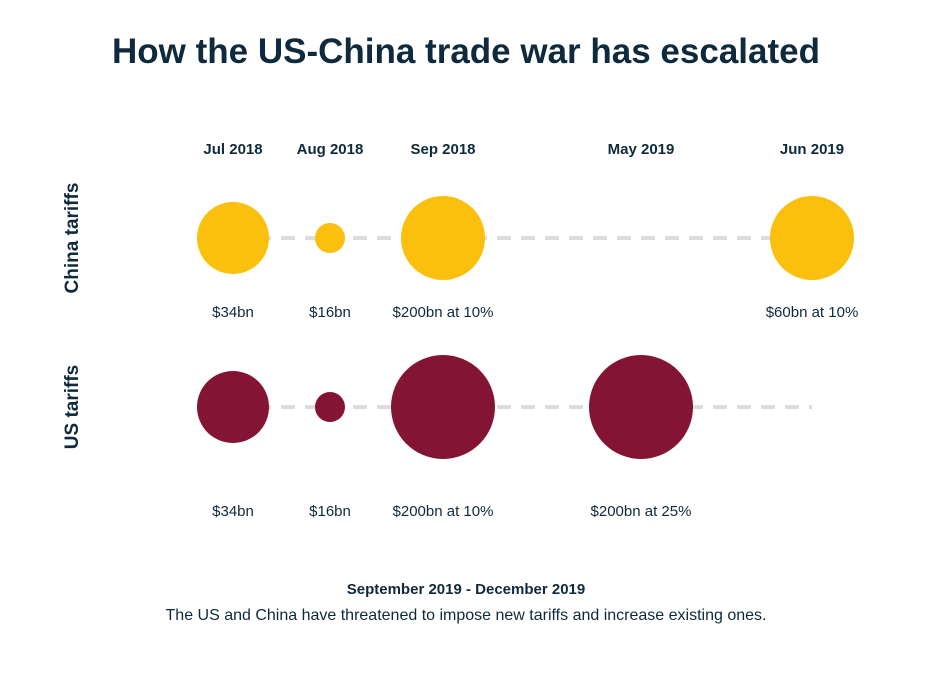 The height and width of the screenshot is (677, 933). What do you see at coordinates (641, 511) in the screenshot?
I see `value-label: $200bn at 25%` at bounding box center [641, 511].